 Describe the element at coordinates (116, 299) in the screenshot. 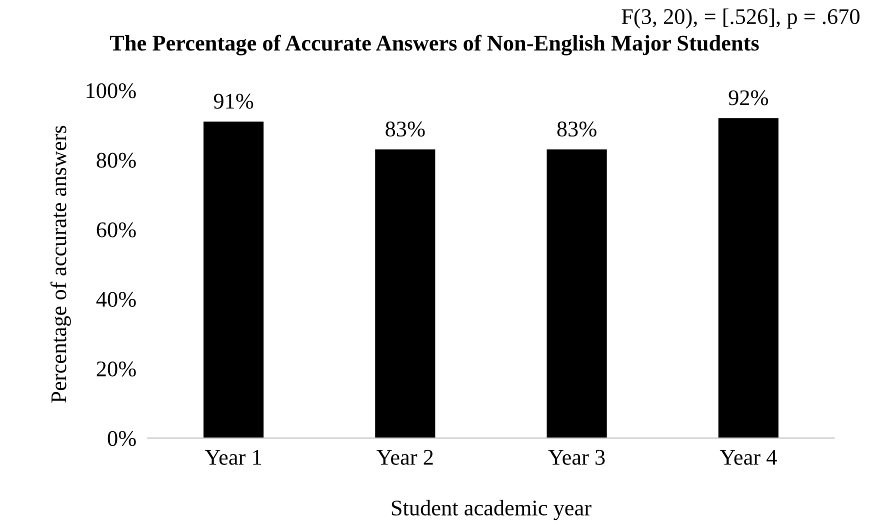

I see `y-tick-label: 40%` at that location.